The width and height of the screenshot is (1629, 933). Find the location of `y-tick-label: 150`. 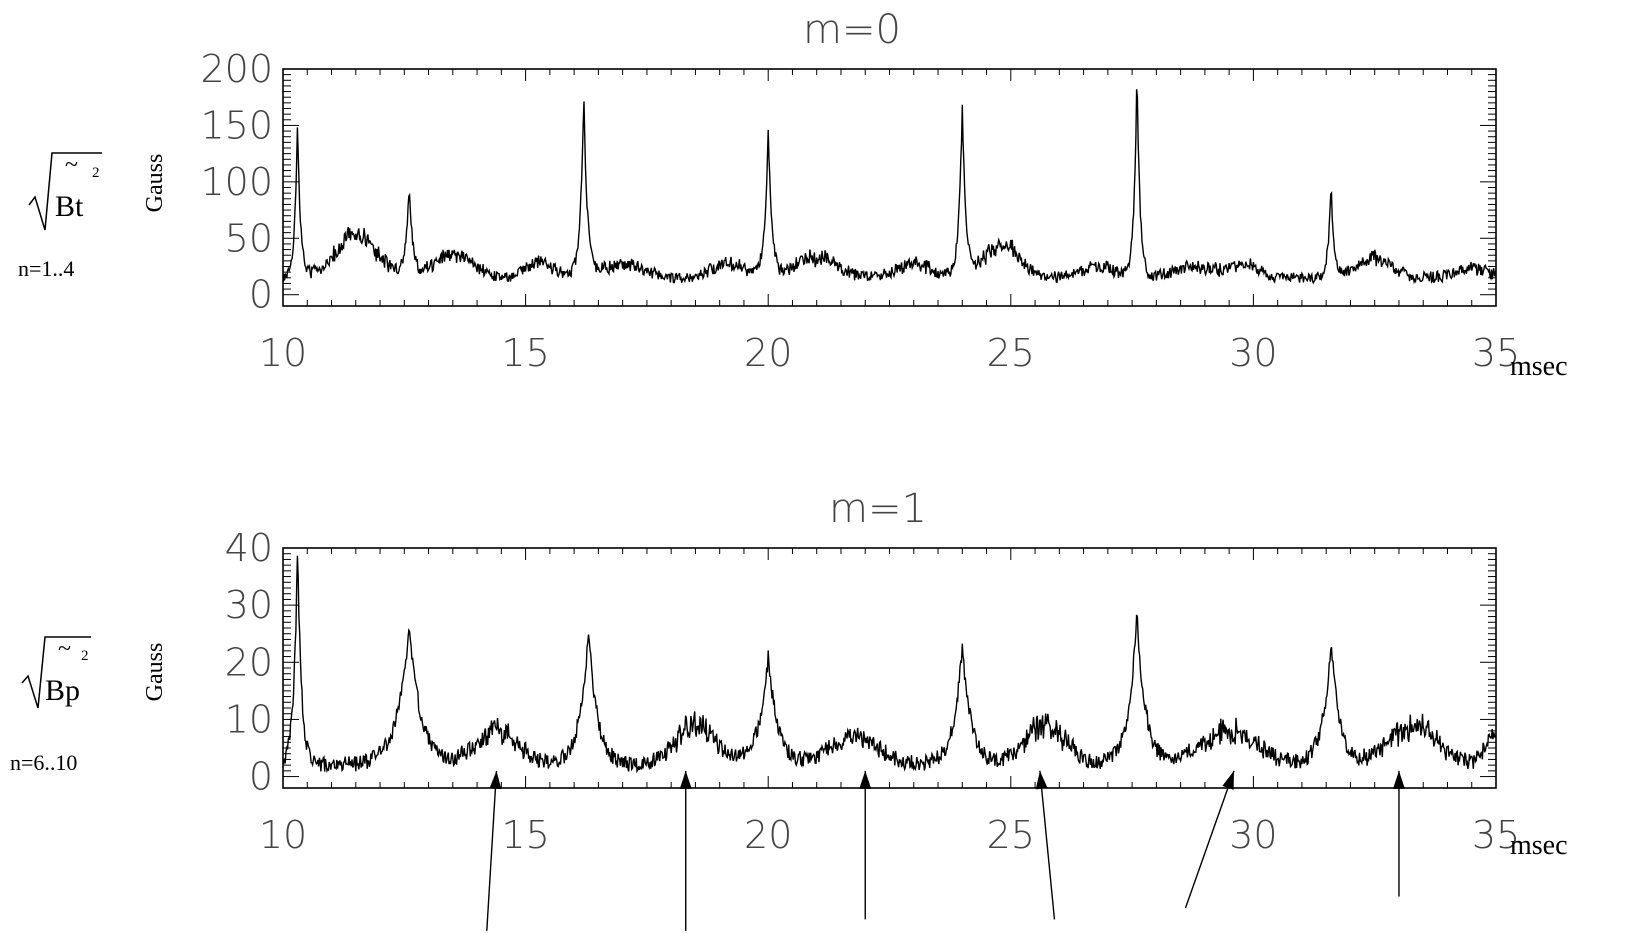

y-tick-label: 150 is located at coordinates (236, 125).